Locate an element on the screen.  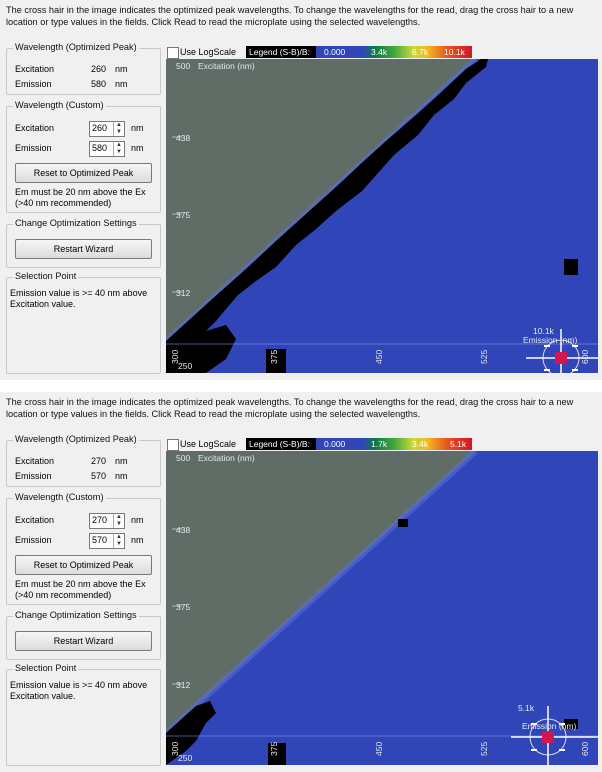
emission-spinner: 570 ▲ ▼ is located at coordinates (107, 541).